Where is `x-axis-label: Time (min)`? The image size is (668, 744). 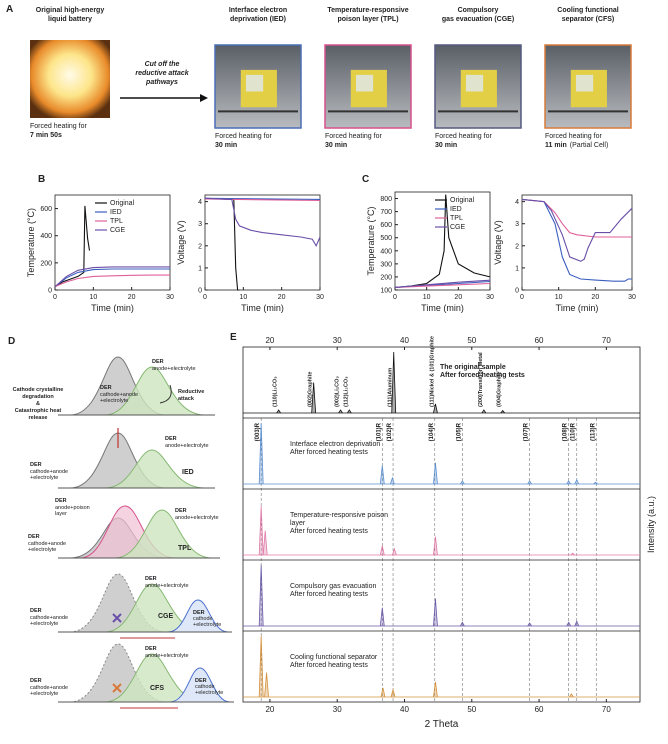 x-axis-label: Time (min) is located at coordinates (262, 308).